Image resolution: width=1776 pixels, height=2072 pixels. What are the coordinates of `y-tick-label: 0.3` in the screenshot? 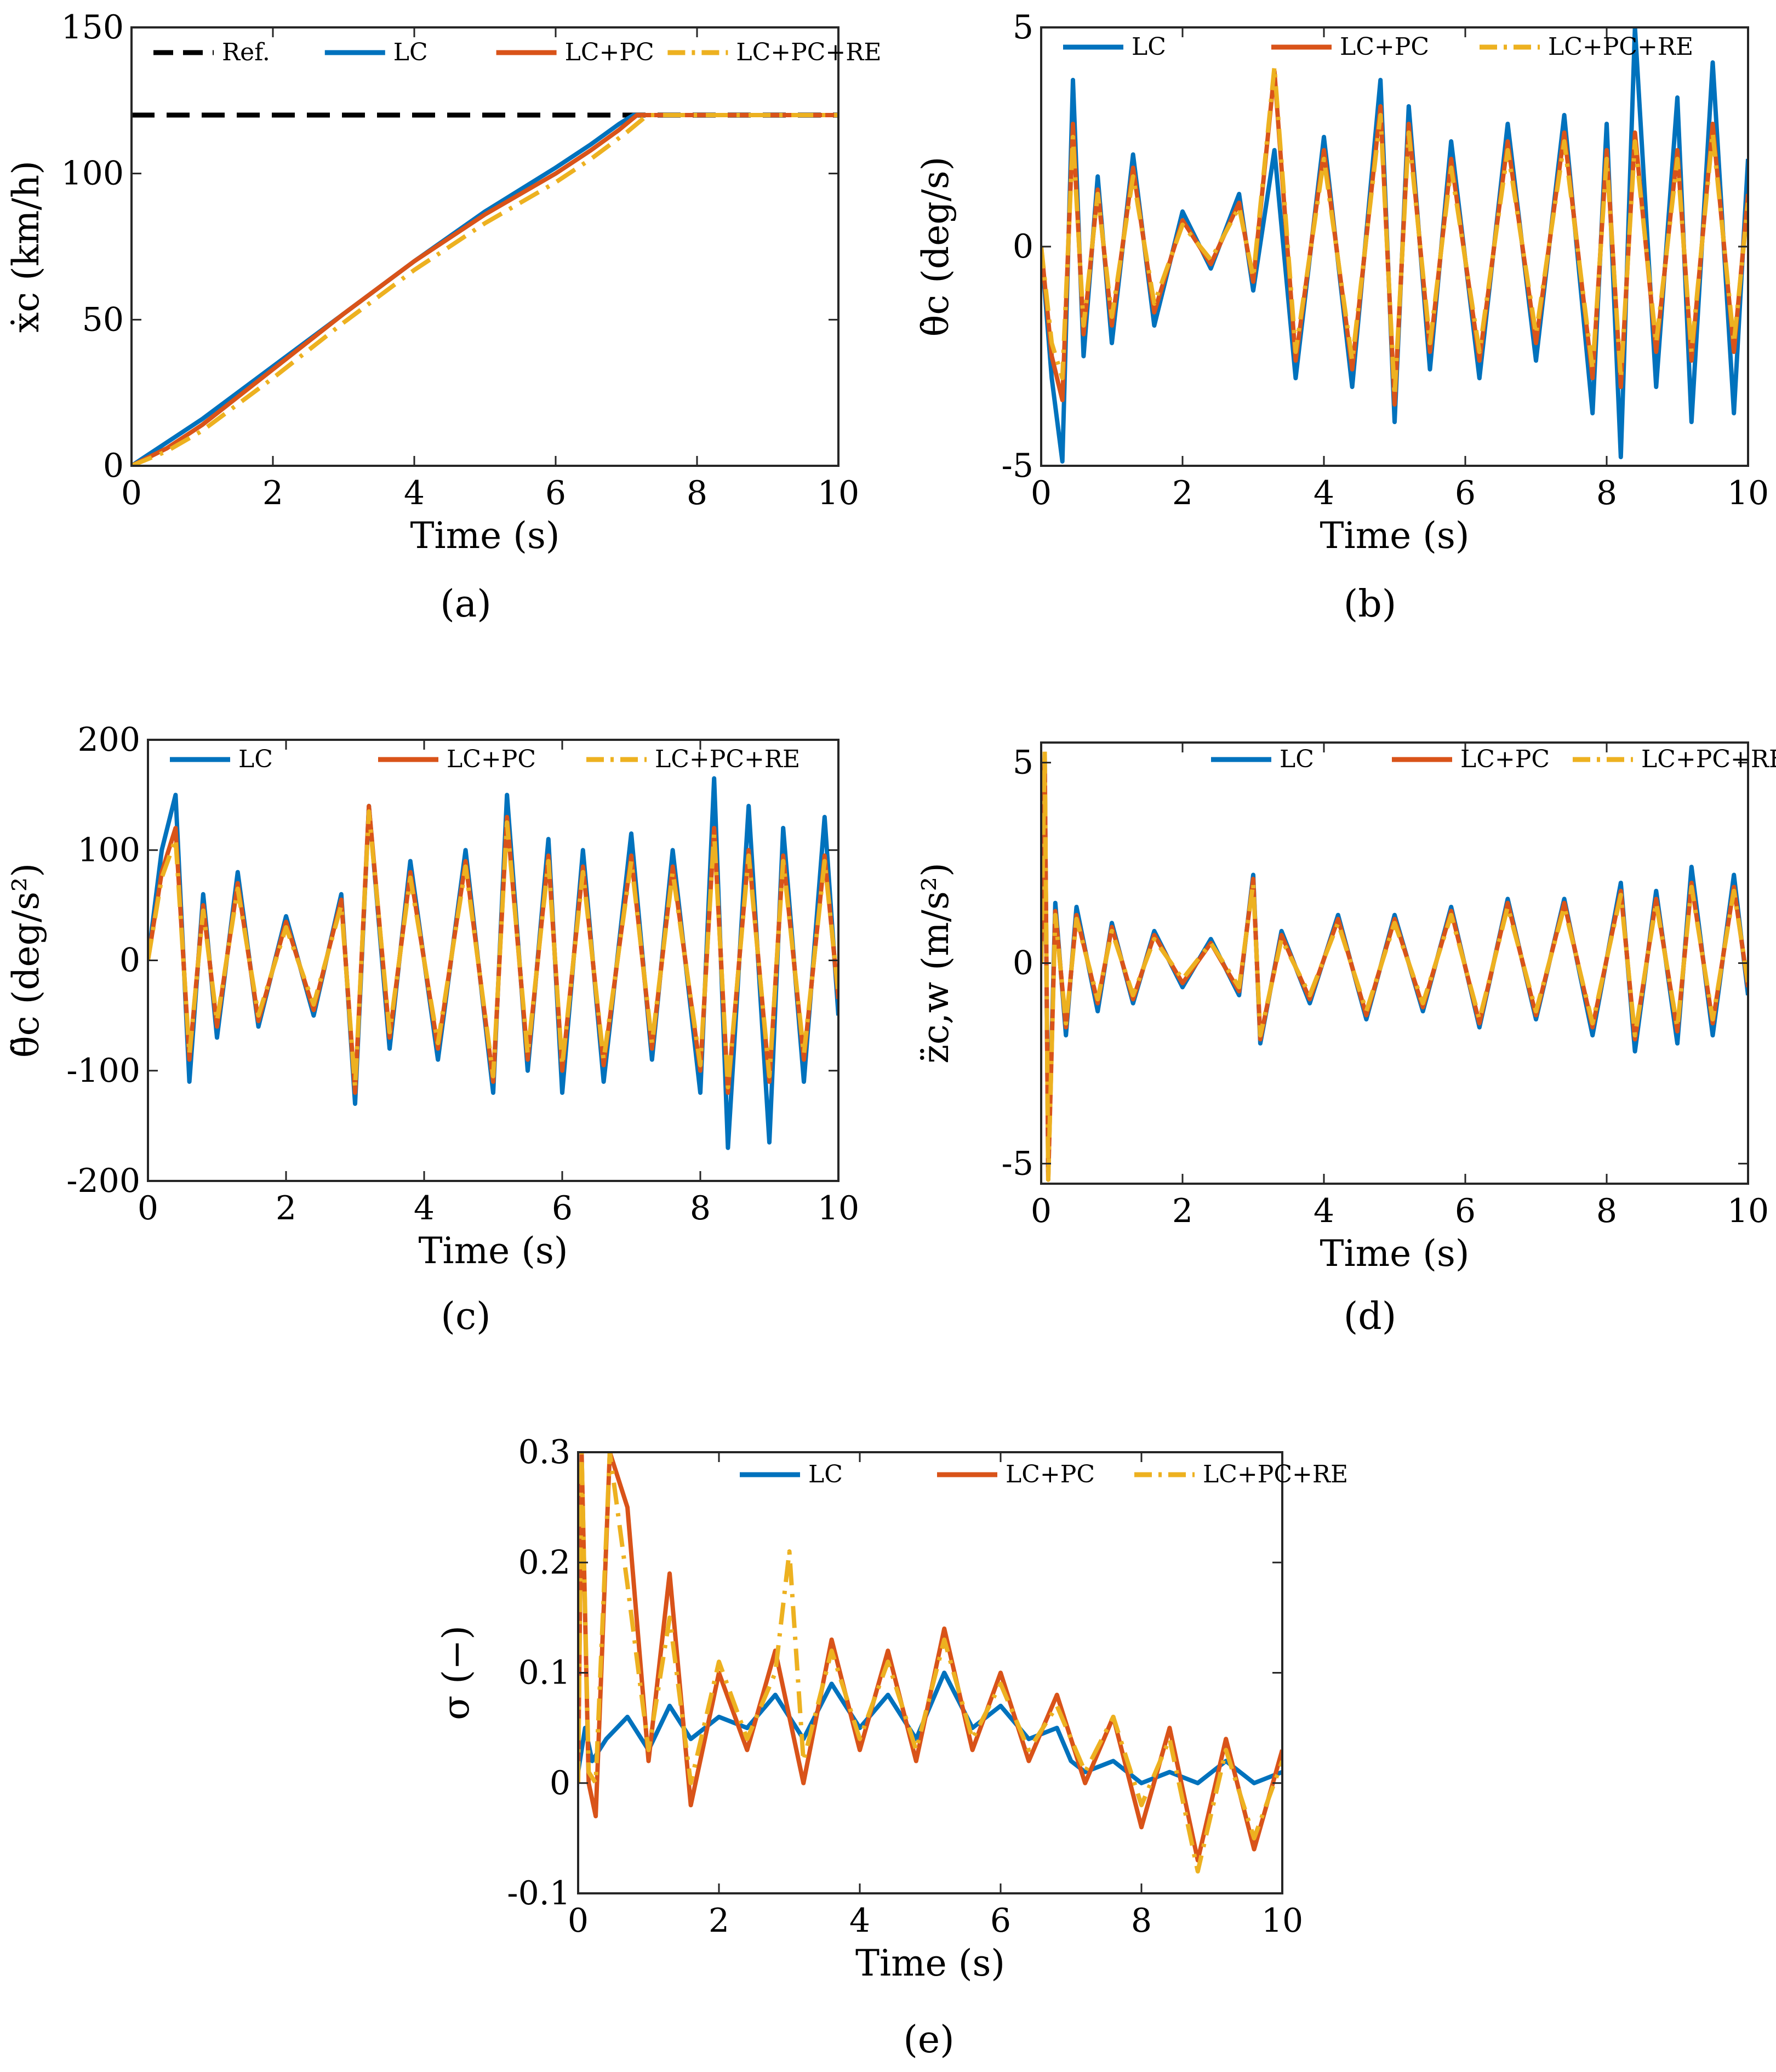 It's located at (544, 1452).